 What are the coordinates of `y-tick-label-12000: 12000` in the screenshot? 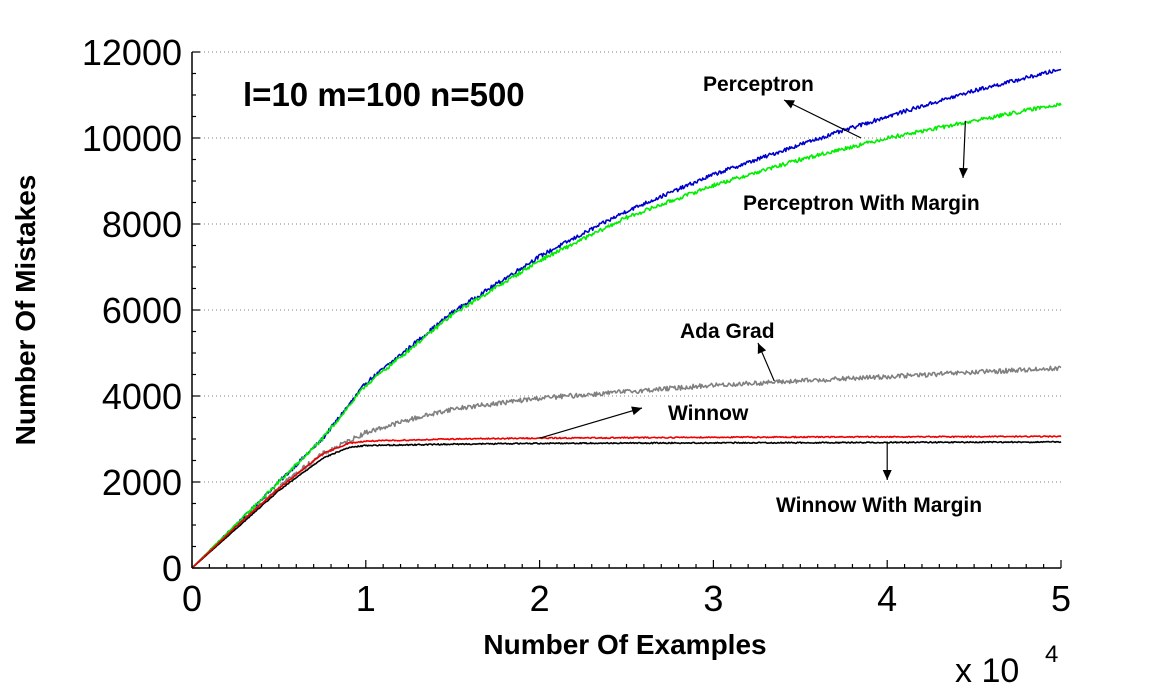 It's located at (132, 52).